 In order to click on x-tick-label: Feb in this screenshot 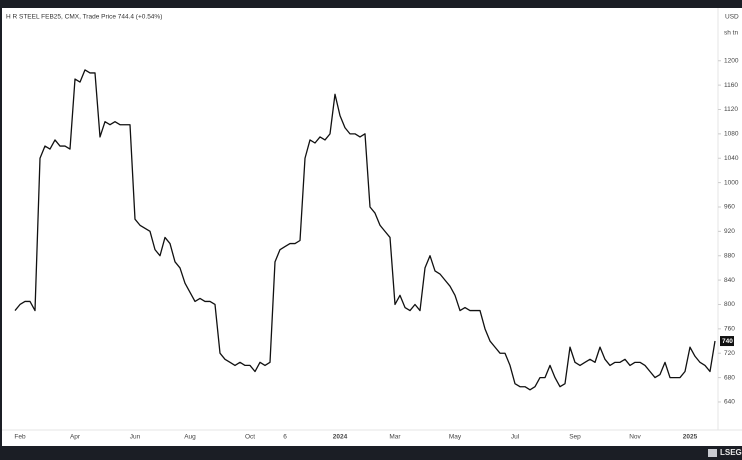, I will do `click(20, 437)`.